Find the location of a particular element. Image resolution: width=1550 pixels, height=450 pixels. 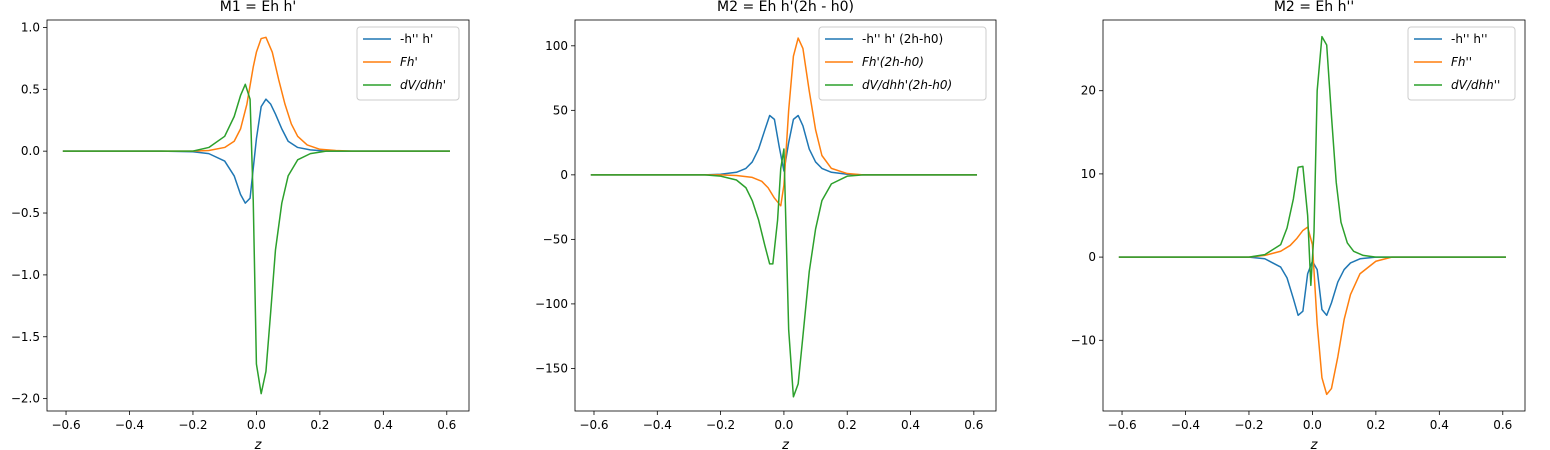

legend: -h'' h'' Fh'' dV/dhh'' is located at coordinates (1461, 63).